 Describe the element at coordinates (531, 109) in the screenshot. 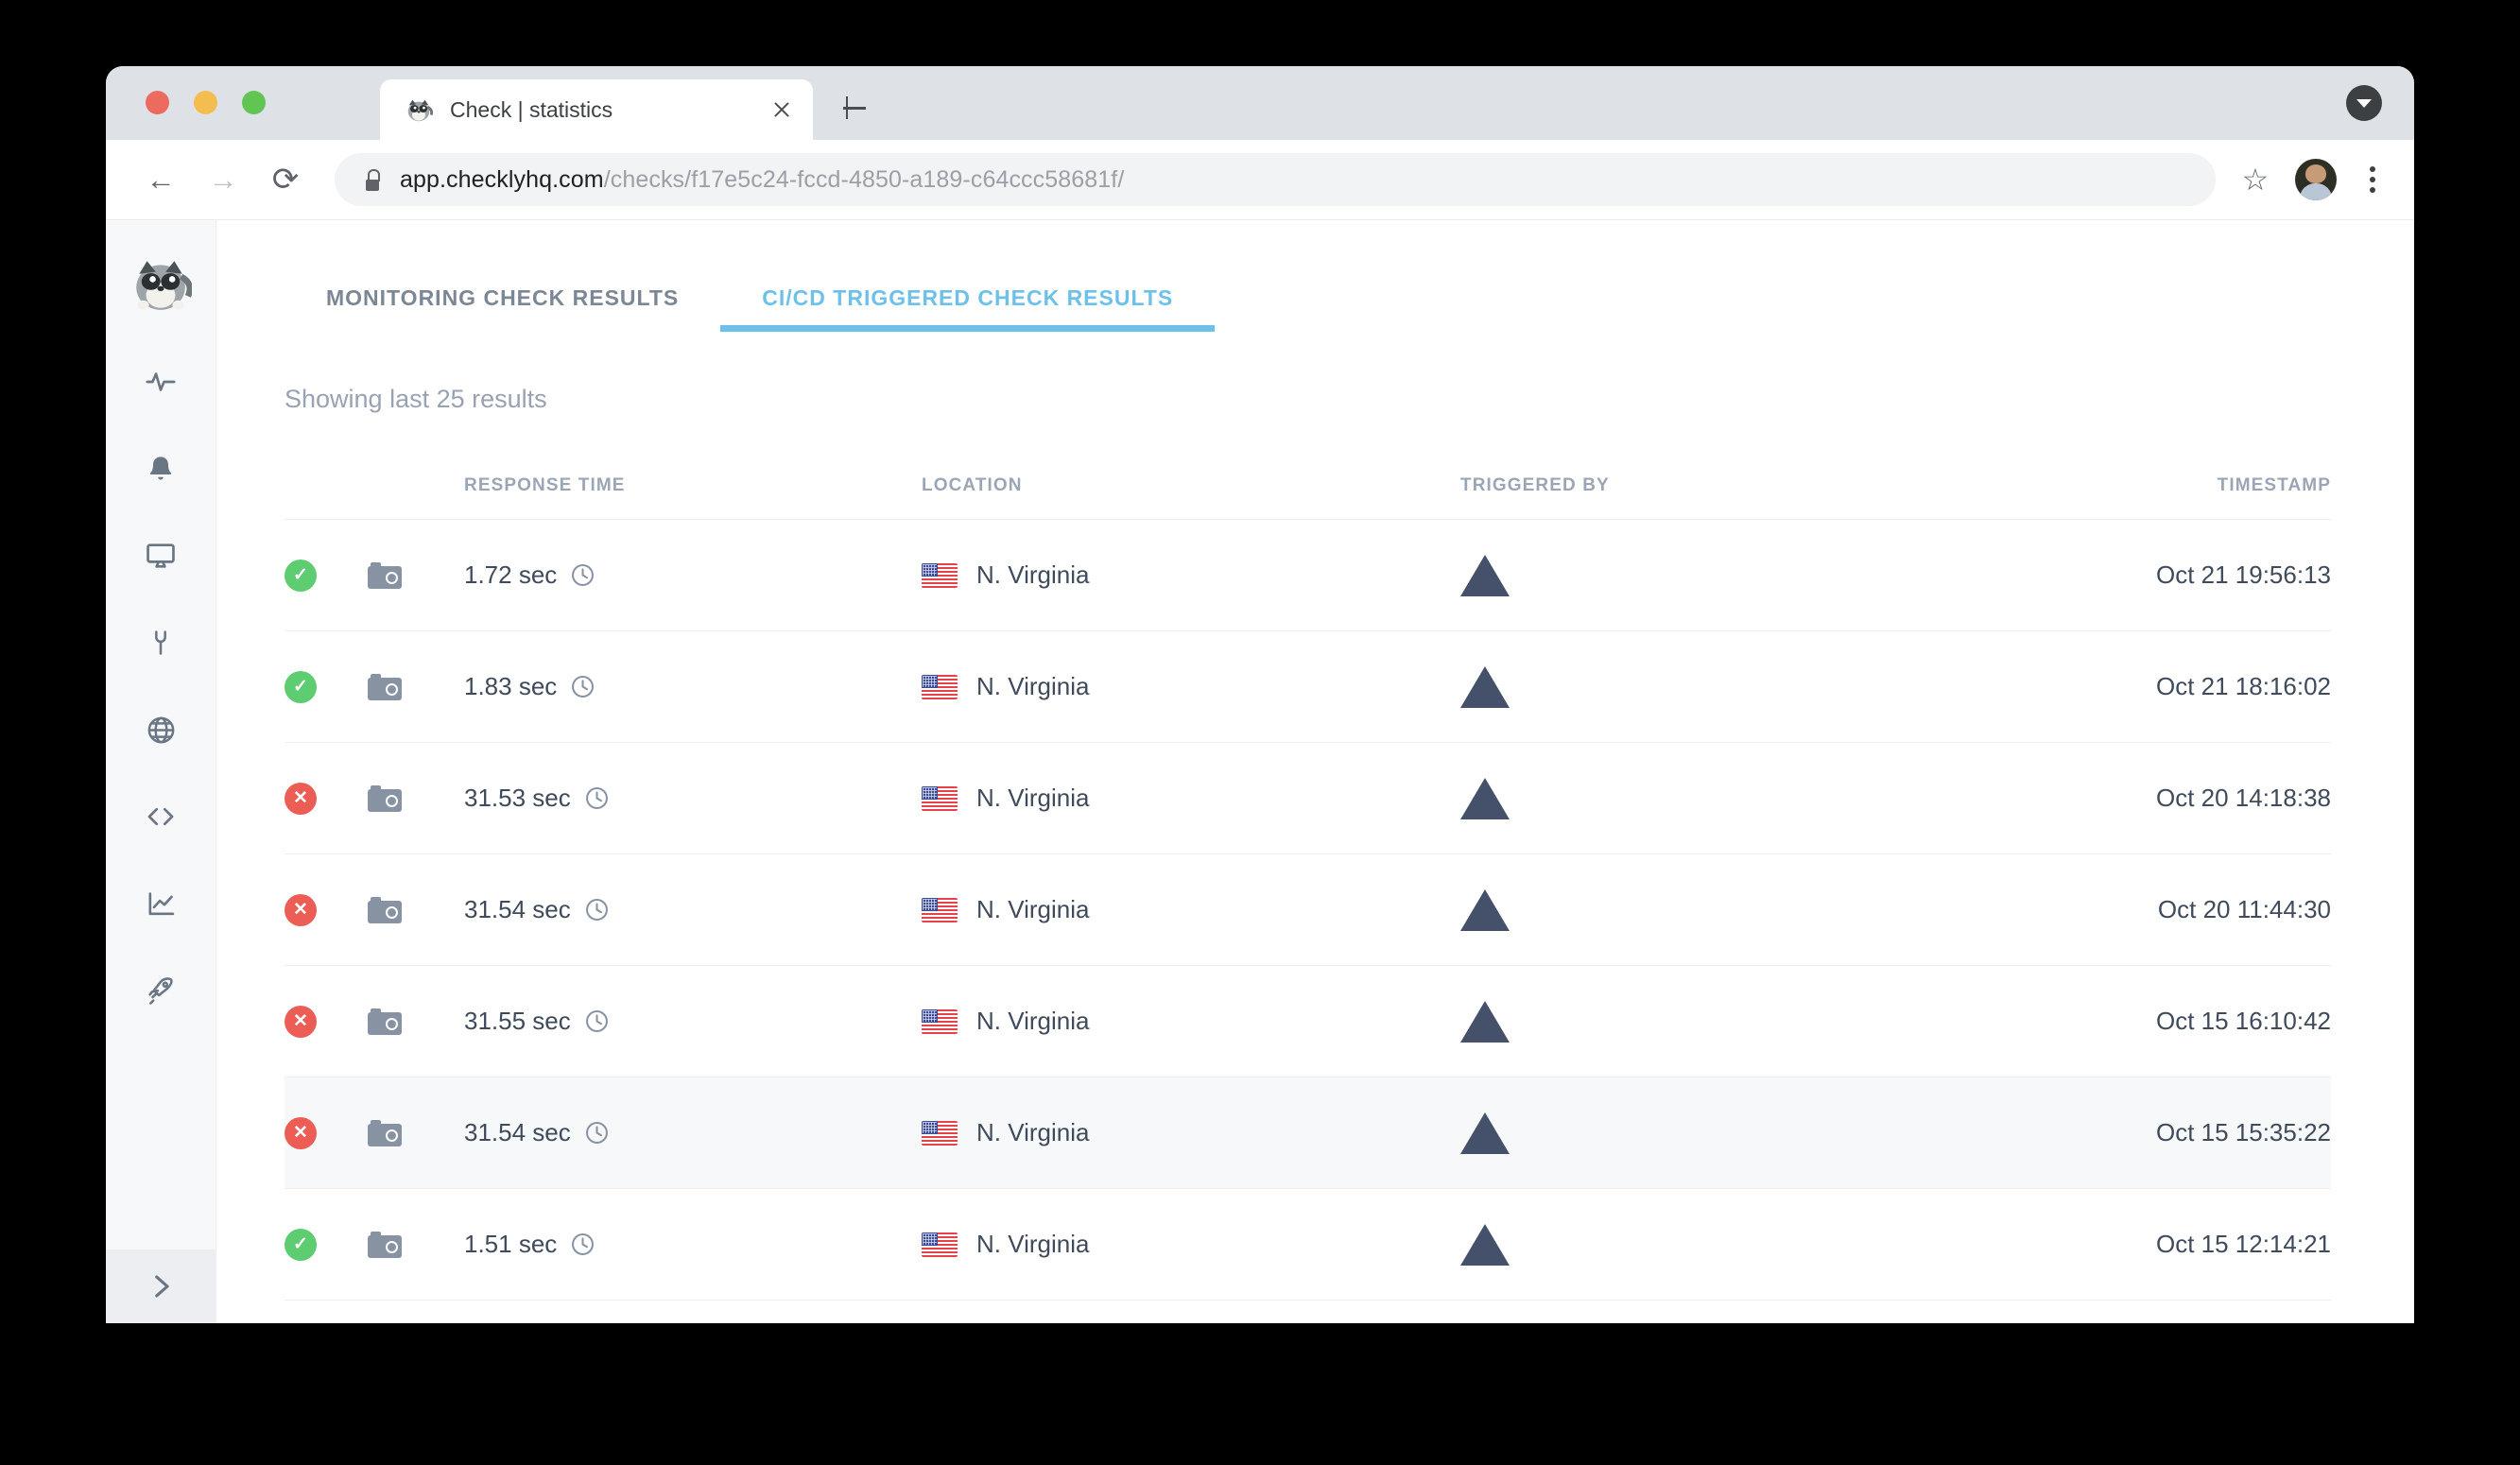

I see `browser-tab-title: Check | statistics` at that location.